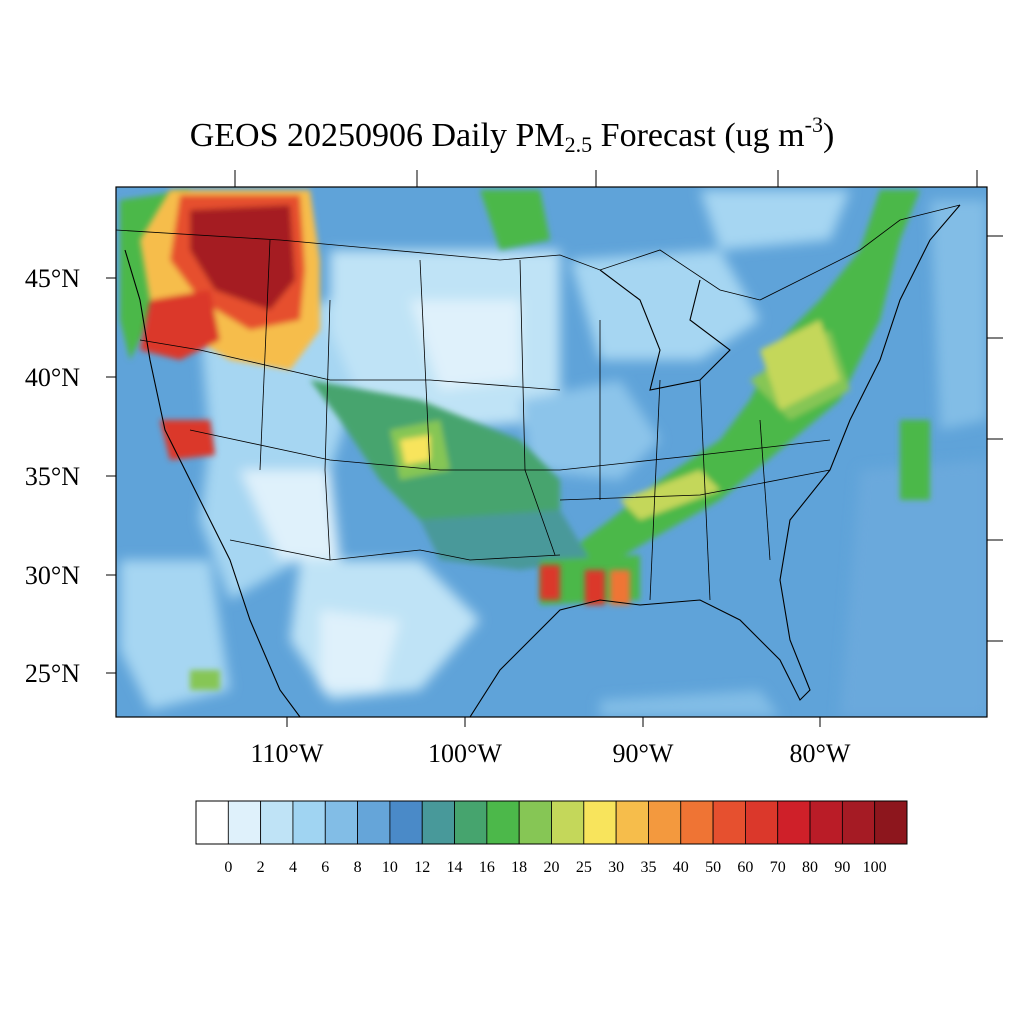 Image resolution: width=1024 pixels, height=1024 pixels. Describe the element at coordinates (261, 867) in the screenshot. I see `colorbar-label: 2` at that location.